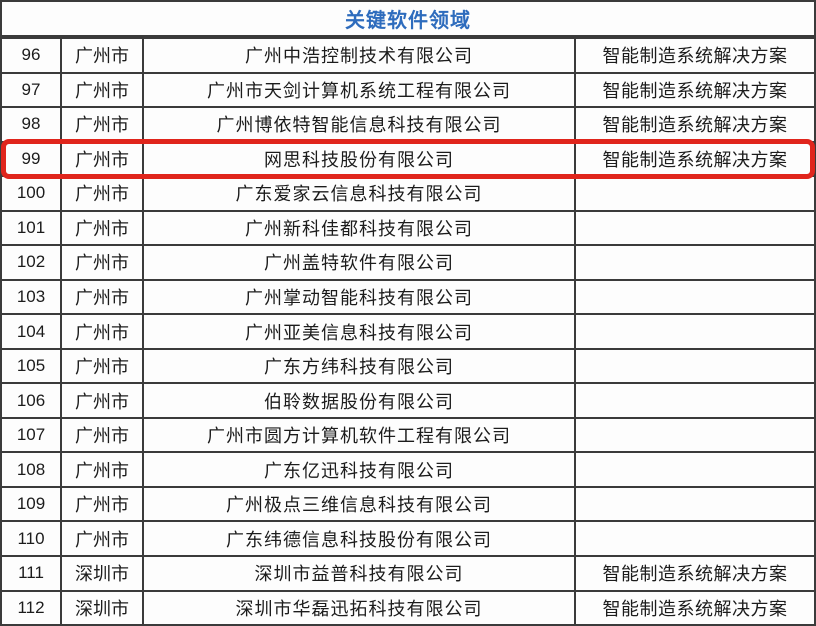 This screenshot has height=626, width=816. What do you see at coordinates (360, 193) in the screenshot?
I see `company-cell: 广东爱家云信息科技有限公司` at bounding box center [360, 193].